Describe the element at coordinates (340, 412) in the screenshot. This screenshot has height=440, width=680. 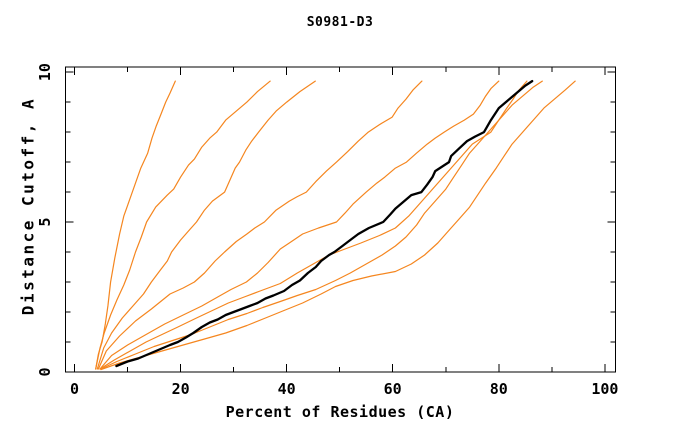
I see `x-axis-label: Percent of Residues (CA)` at that location.